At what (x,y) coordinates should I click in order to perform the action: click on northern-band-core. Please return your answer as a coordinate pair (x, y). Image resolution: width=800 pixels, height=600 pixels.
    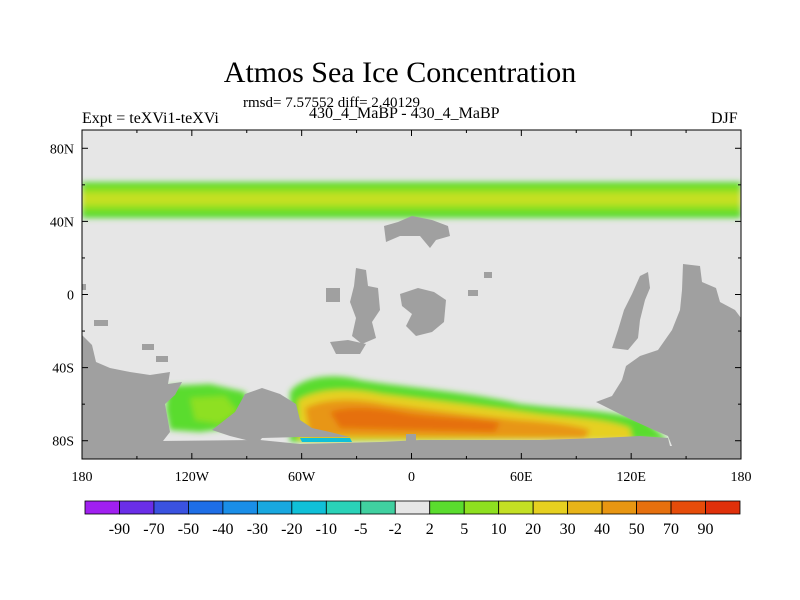
    Looking at the image, I should click on (411, 199).